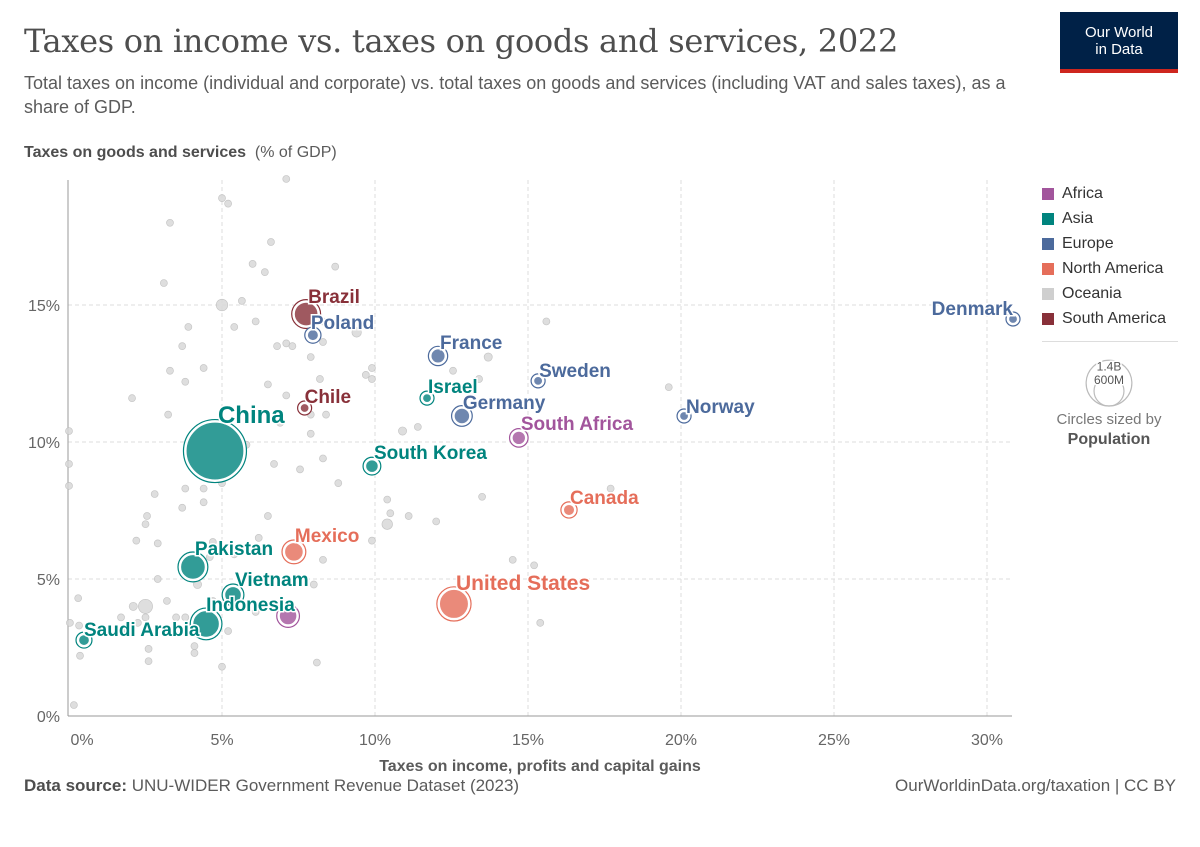 The height and width of the screenshot is (847, 1200). What do you see at coordinates (834, 740) in the screenshot?
I see `x-tick-label: 25%` at bounding box center [834, 740].